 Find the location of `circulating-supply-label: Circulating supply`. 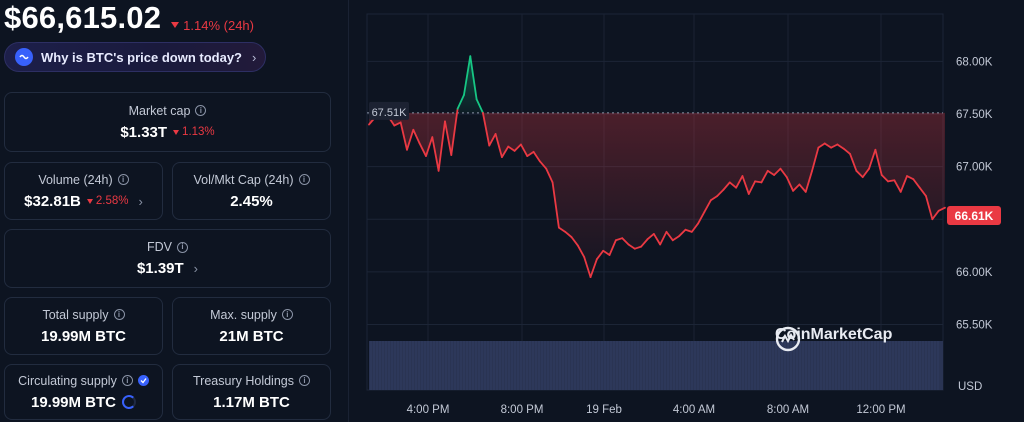

circulating-supply-label: Circulating supply is located at coordinates (67, 380).